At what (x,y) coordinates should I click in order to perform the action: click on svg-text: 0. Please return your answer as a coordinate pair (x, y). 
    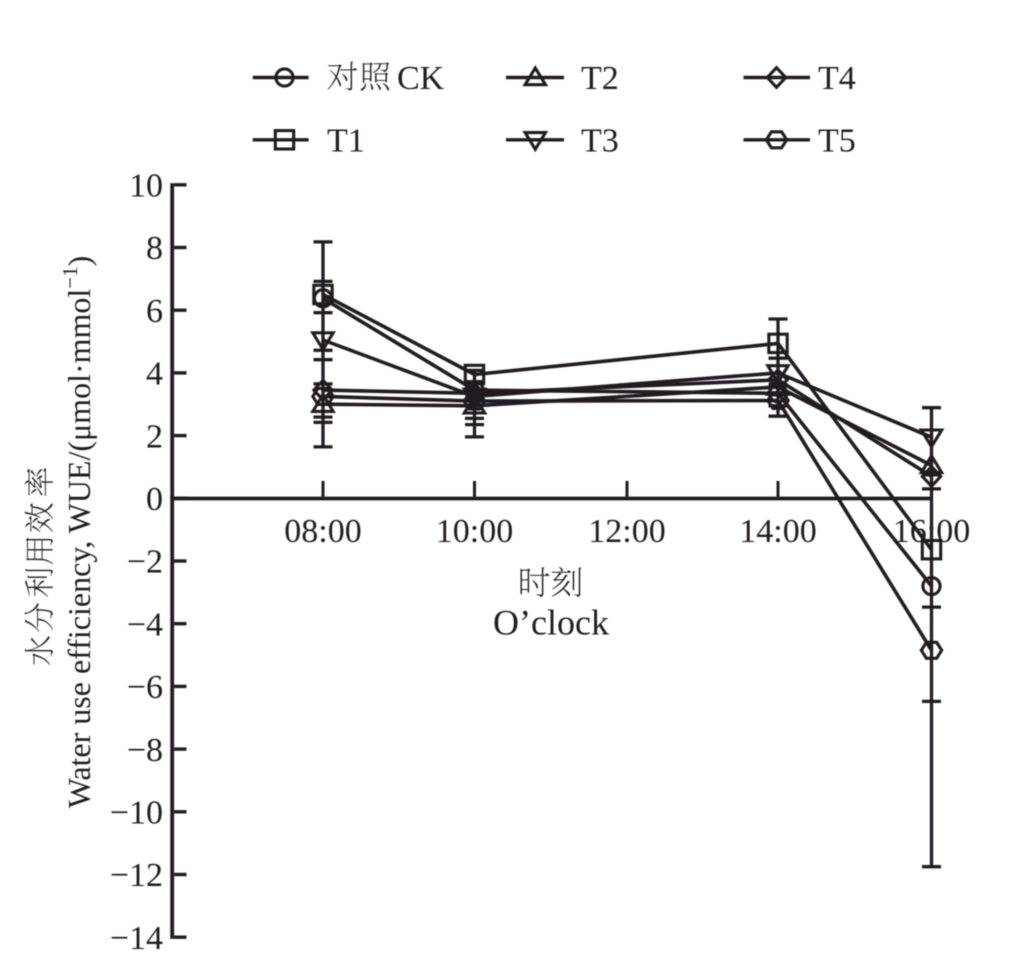
    Looking at the image, I should click on (154, 499).